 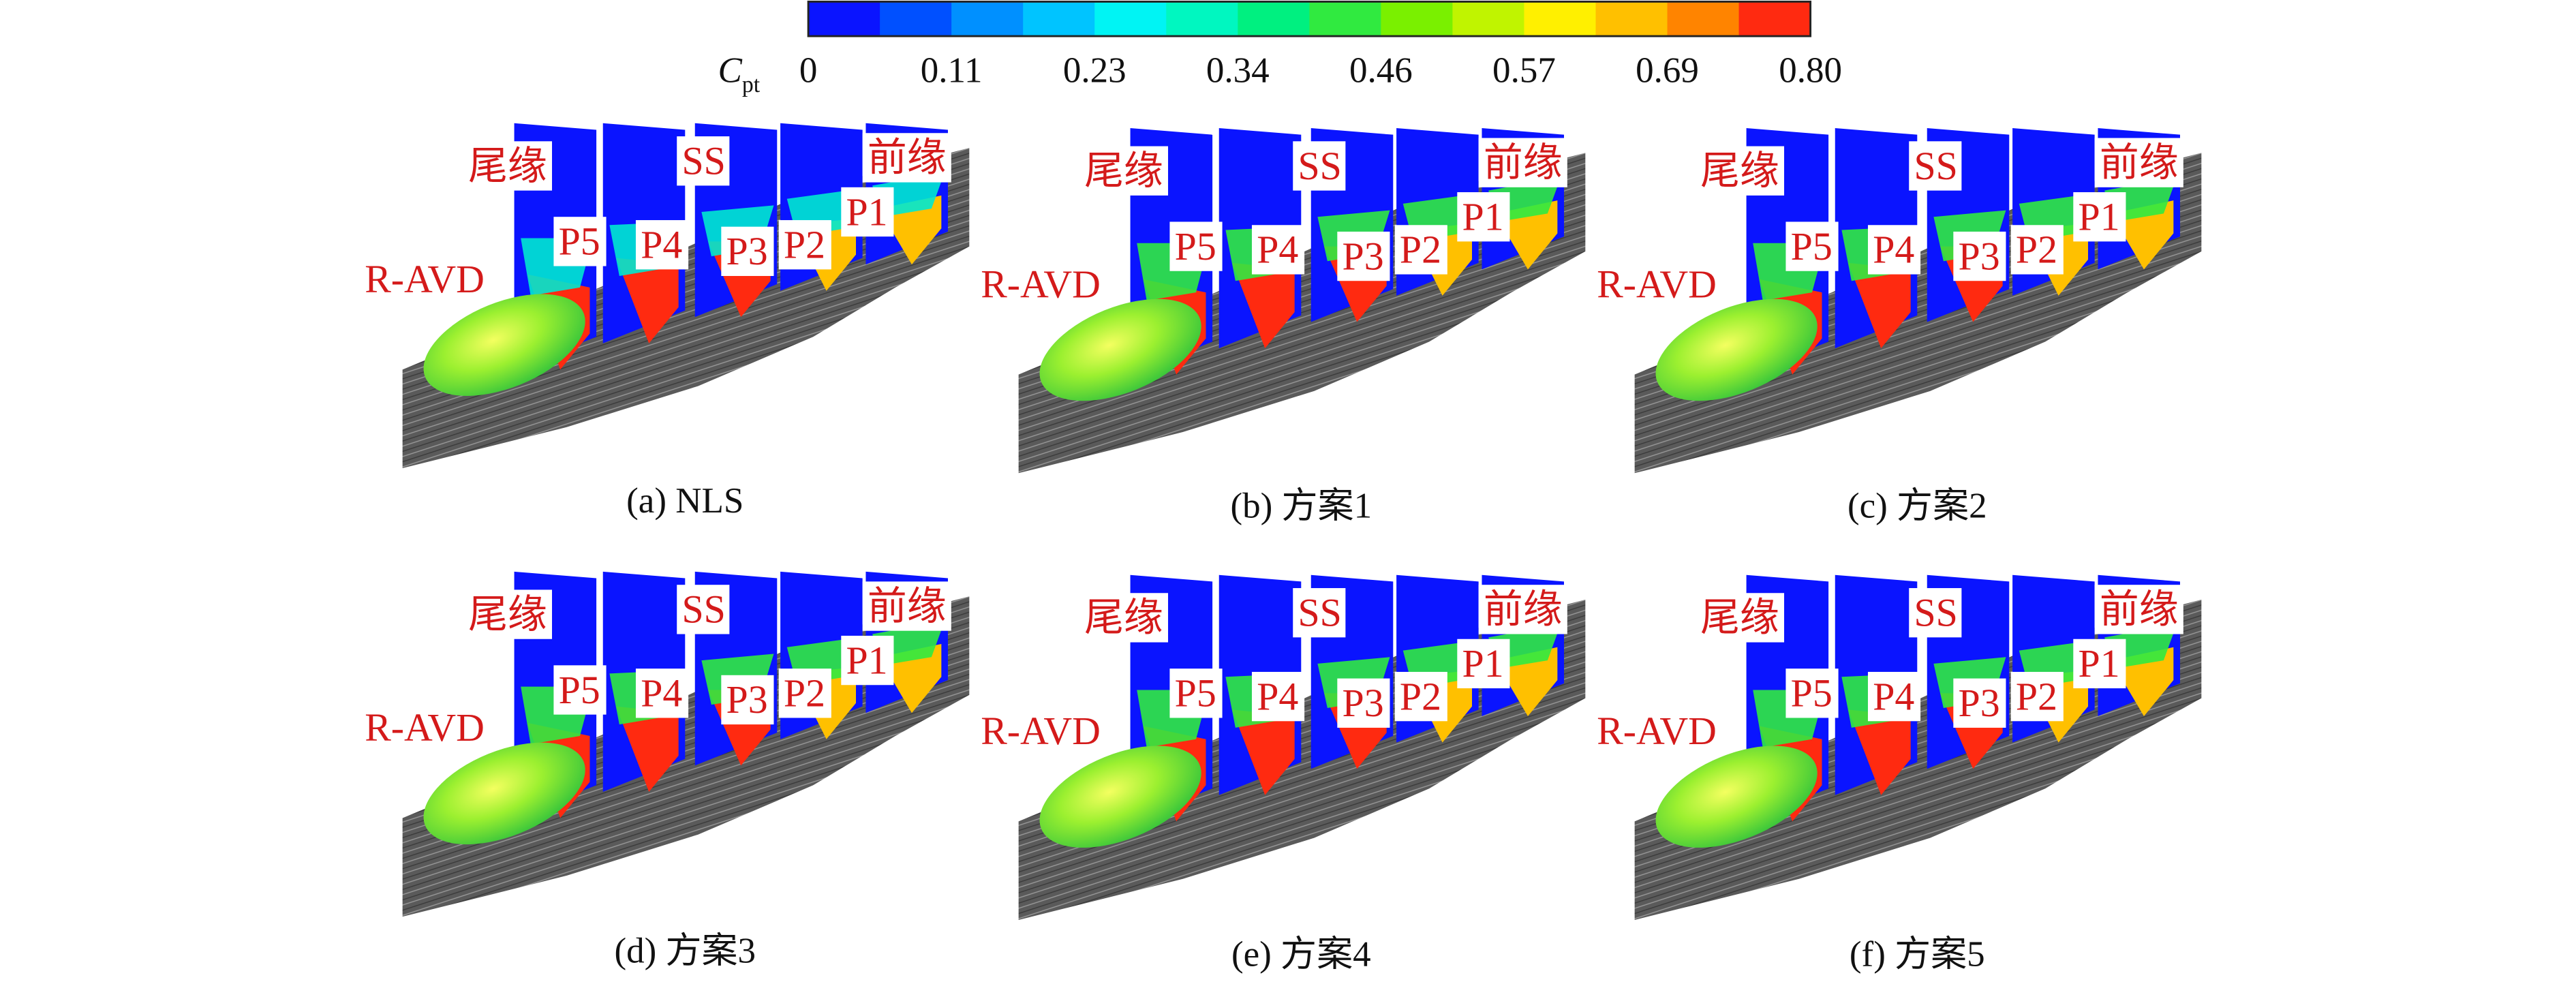 I want to click on colorbar-tick-label: 0.69, so click(x=1667, y=71).